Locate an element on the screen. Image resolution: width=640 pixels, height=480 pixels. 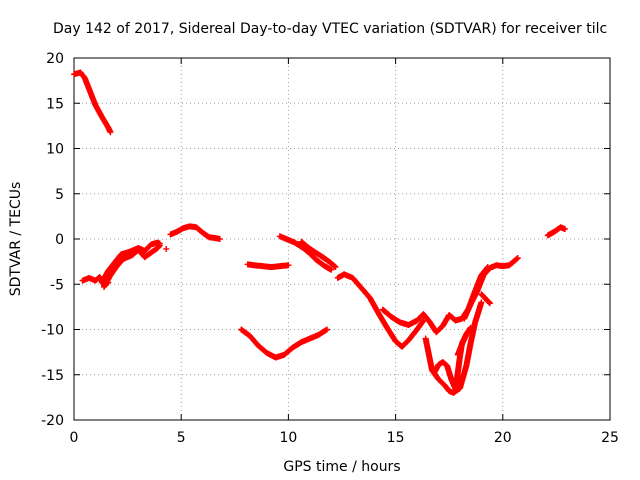
series-9-markers is located at coordinates (305, 253).